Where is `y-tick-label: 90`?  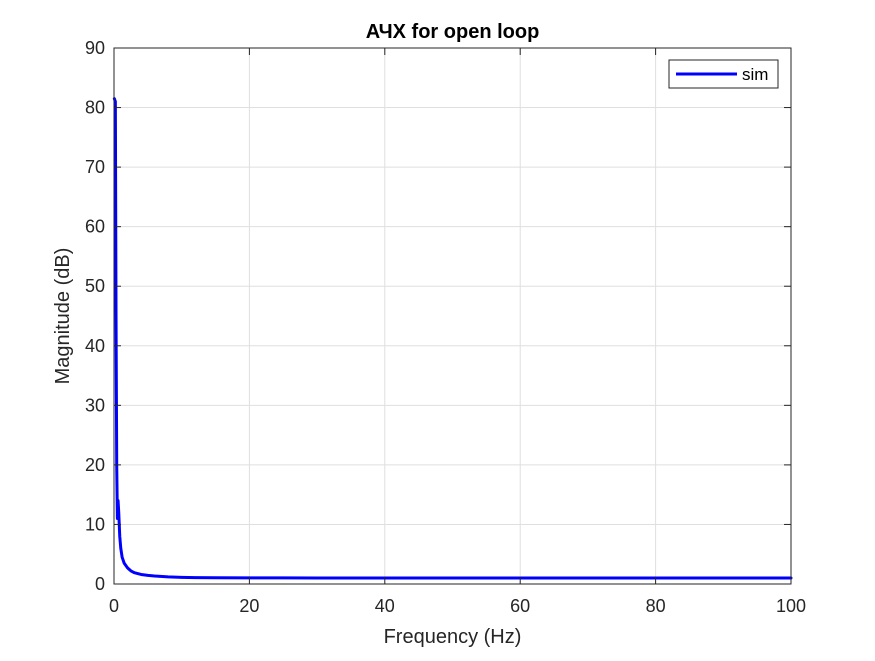 y-tick-label: 90 is located at coordinates (95, 48).